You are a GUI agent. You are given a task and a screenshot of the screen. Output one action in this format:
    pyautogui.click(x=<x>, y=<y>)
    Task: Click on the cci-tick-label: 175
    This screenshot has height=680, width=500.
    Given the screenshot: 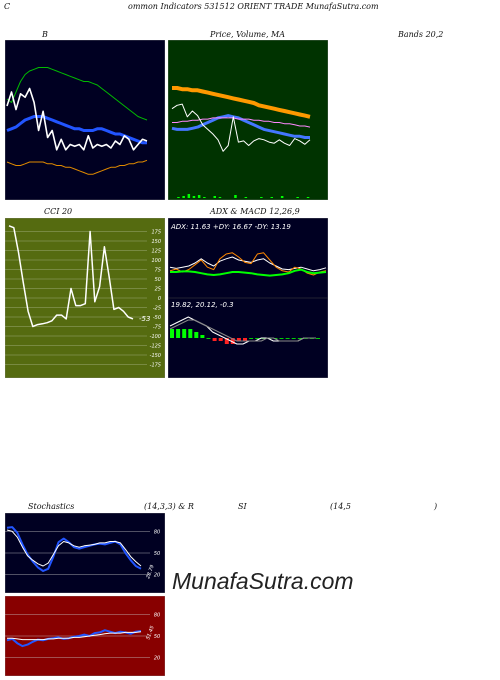 What is the action you would take?
    pyautogui.click(x=156, y=233)
    